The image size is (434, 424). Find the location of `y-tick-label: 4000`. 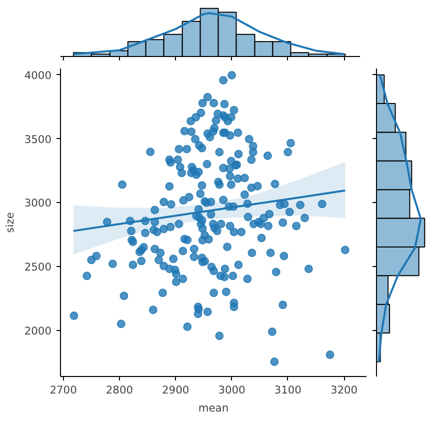

y-tick-label: 4000 is located at coordinates (38, 75).